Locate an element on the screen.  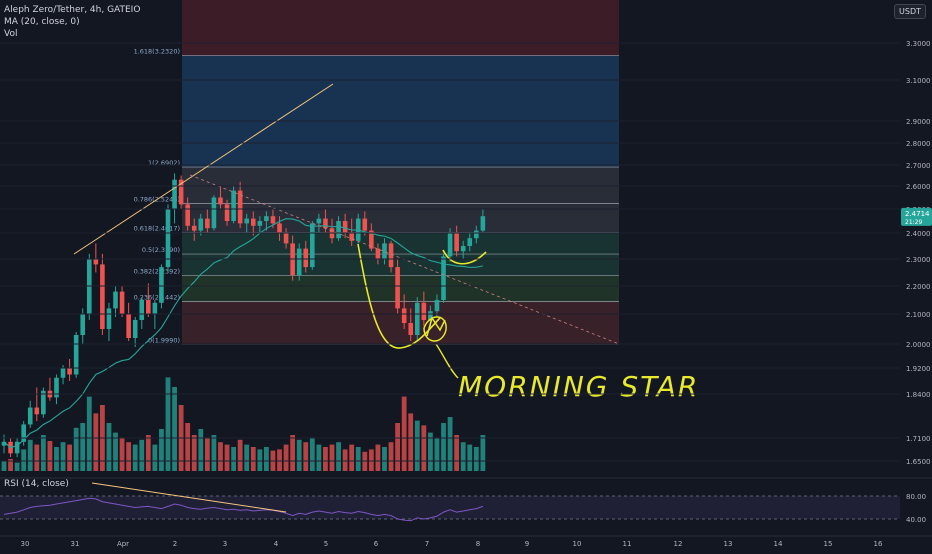
time-tick-label: Apr is located at coordinates (123, 544).